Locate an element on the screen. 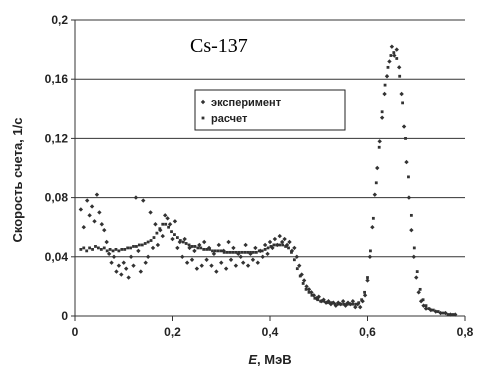  legend: эксперимент расчет is located at coordinates (270, 110).